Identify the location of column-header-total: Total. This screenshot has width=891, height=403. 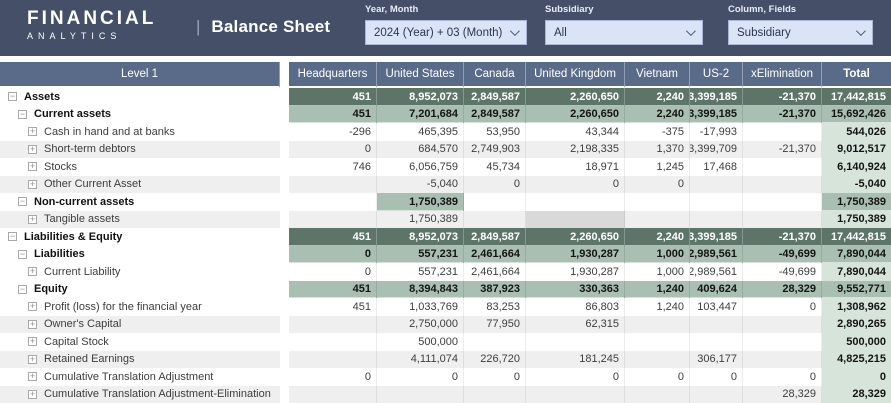
(856, 75).